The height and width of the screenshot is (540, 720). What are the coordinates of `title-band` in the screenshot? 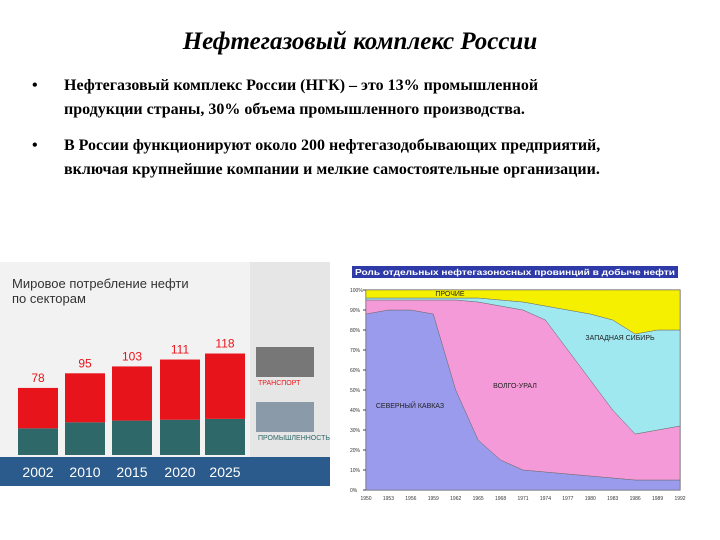 It's located at (515, 272).